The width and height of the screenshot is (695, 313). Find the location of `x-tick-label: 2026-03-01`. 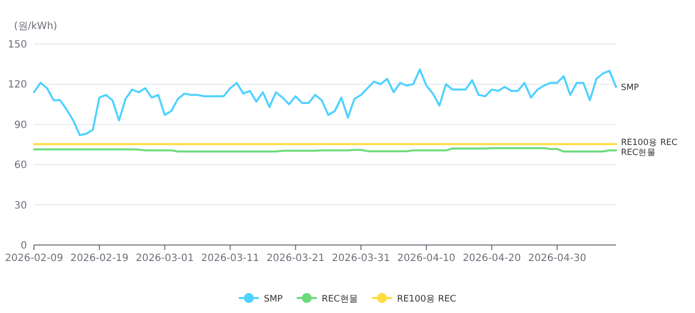

x-tick-label: 2026-03-01 is located at coordinates (165, 258).